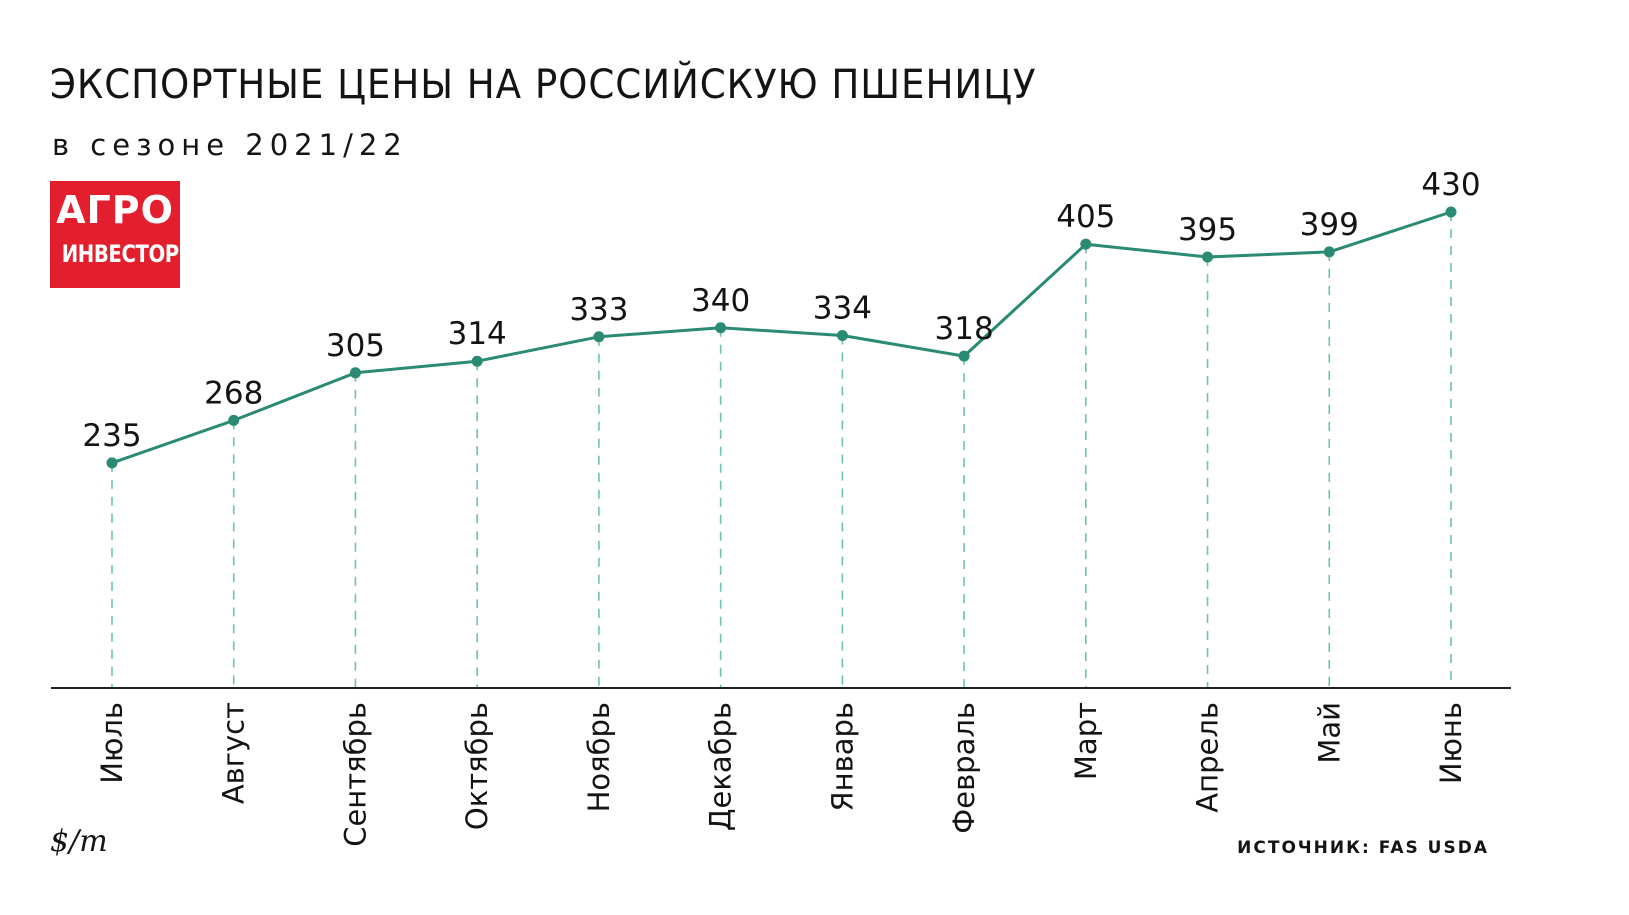 The width and height of the screenshot is (1629, 915). I want to click on category-label-3: Октябрь, so click(477, 766).